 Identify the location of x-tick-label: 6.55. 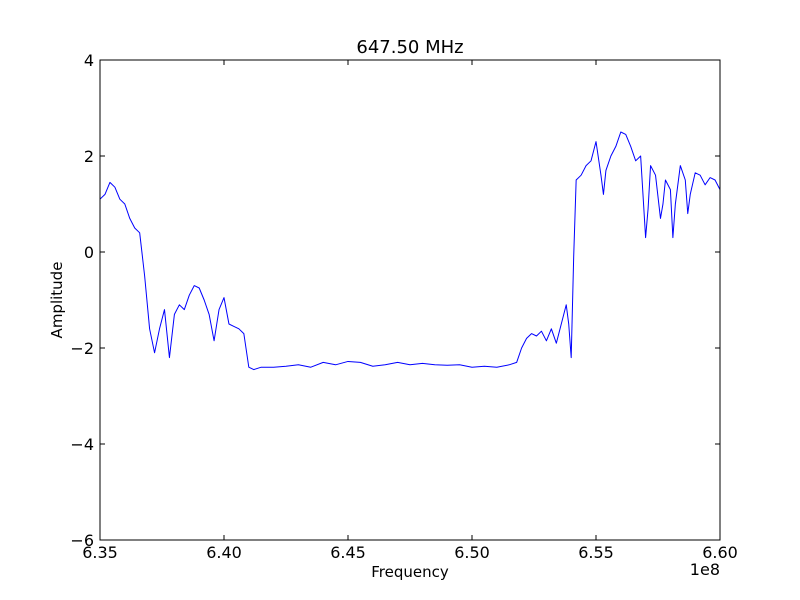
(596, 552).